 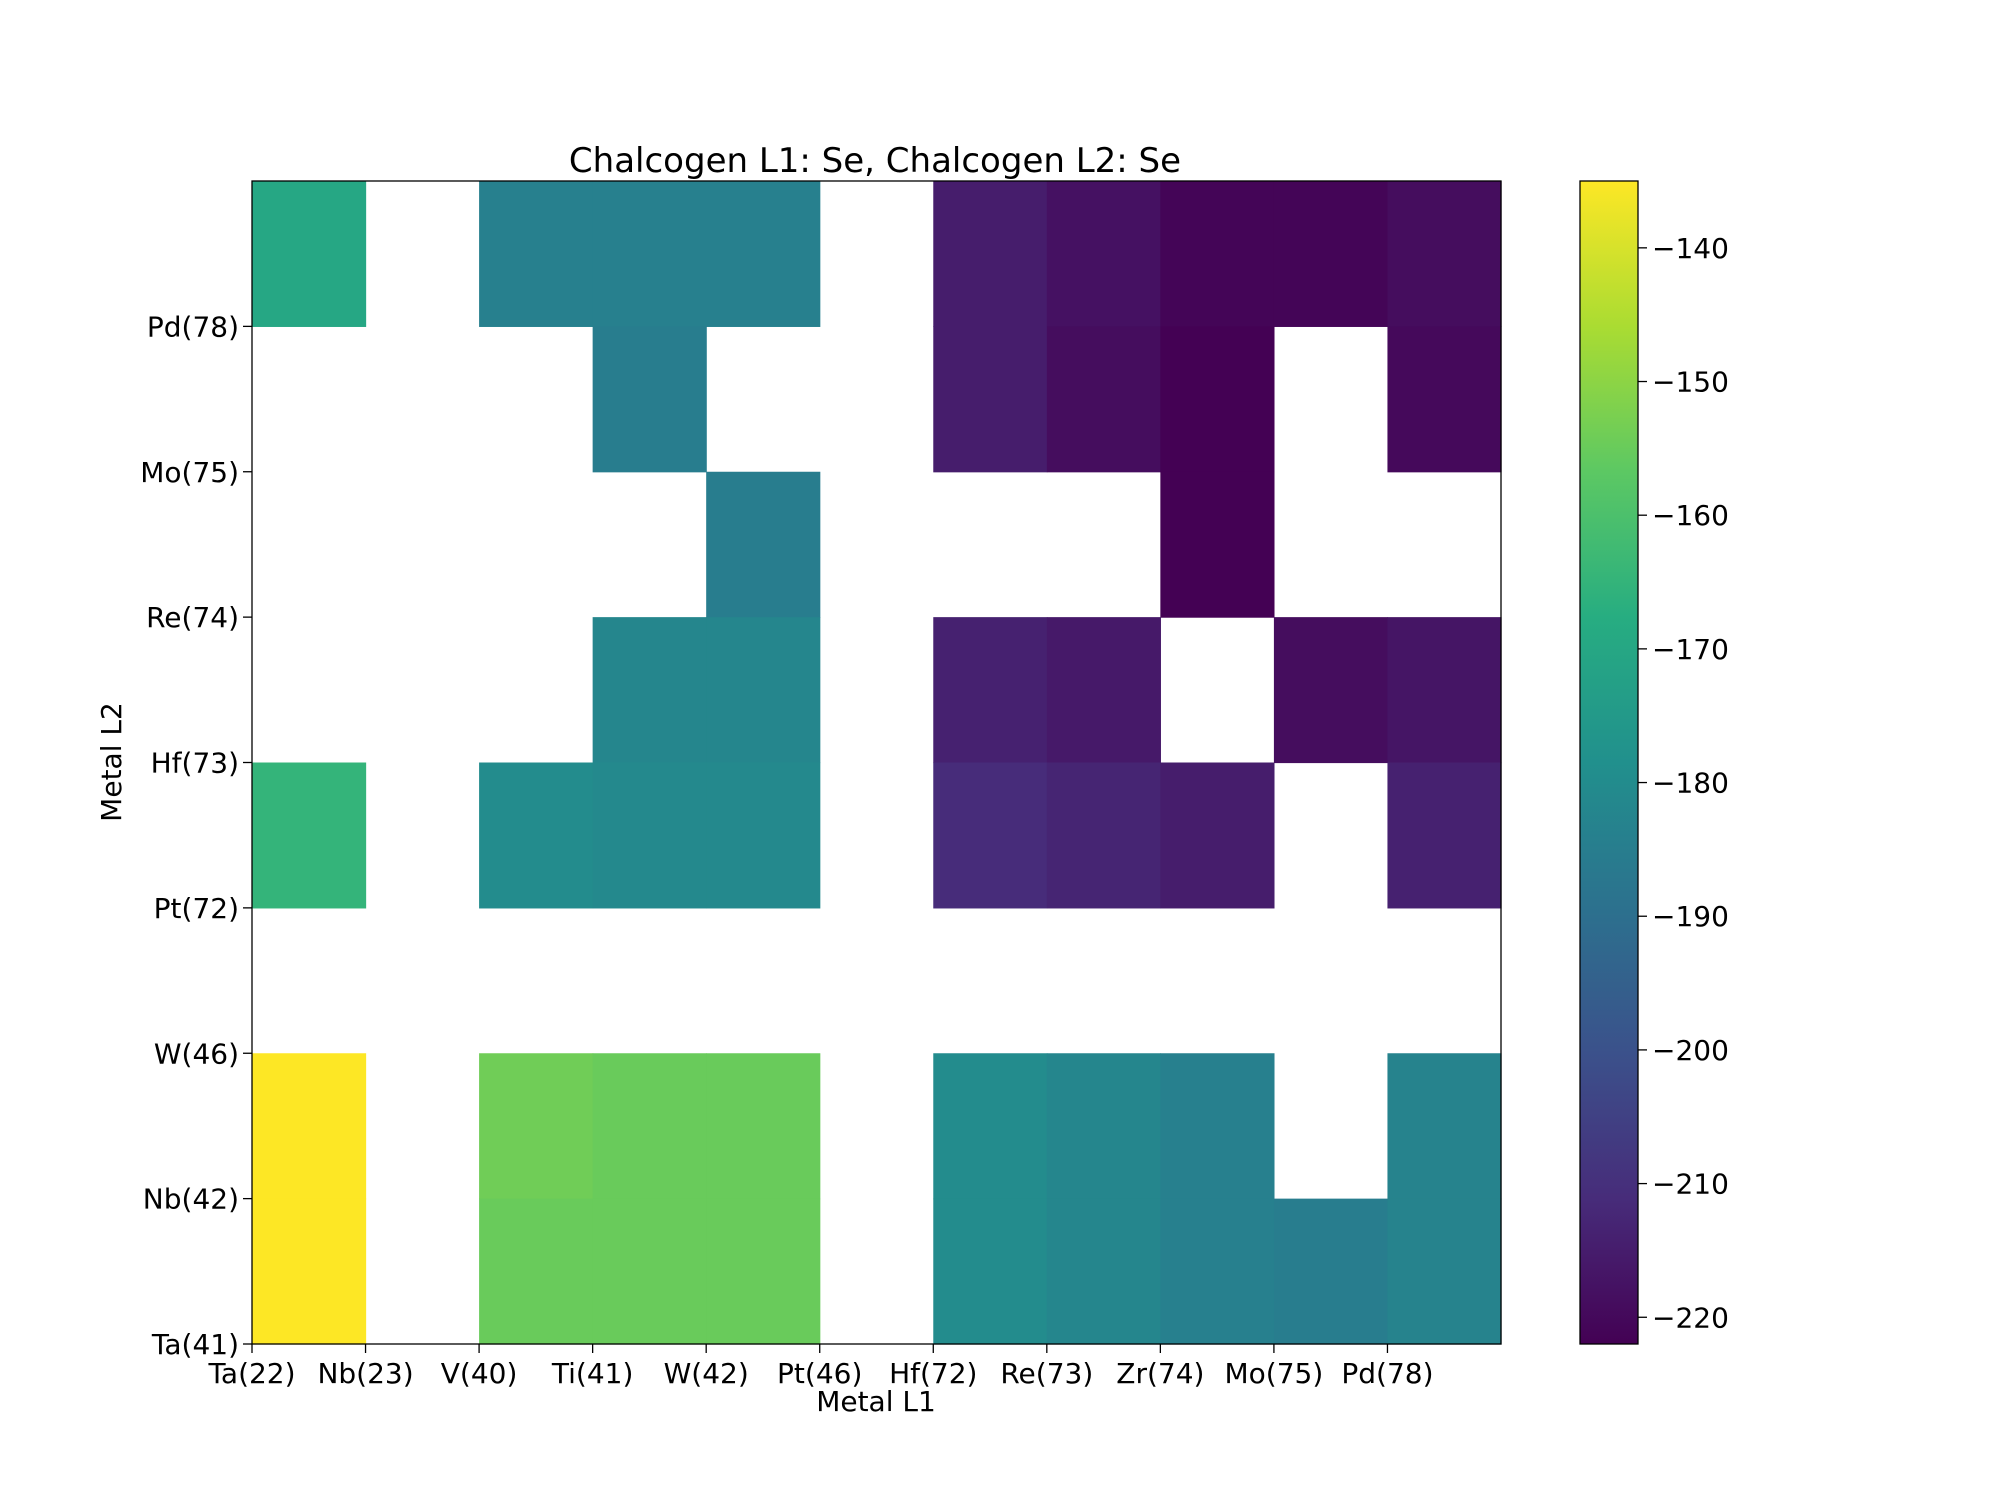 I want to click on x-tick-label: Zr(74), so click(x=1160, y=1373).